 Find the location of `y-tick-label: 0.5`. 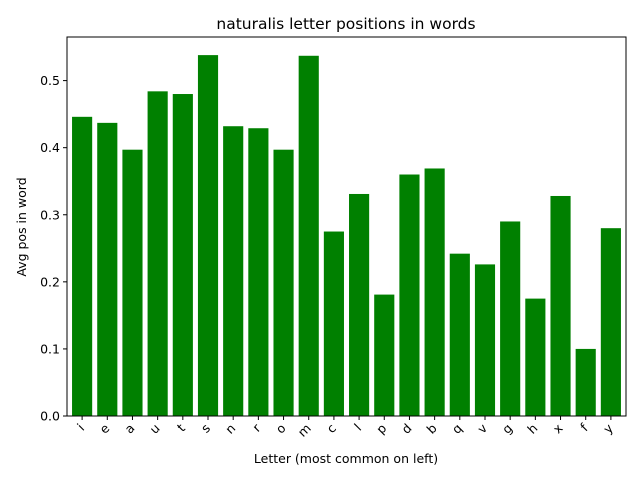

y-tick-label: 0.5 is located at coordinates (50, 80).